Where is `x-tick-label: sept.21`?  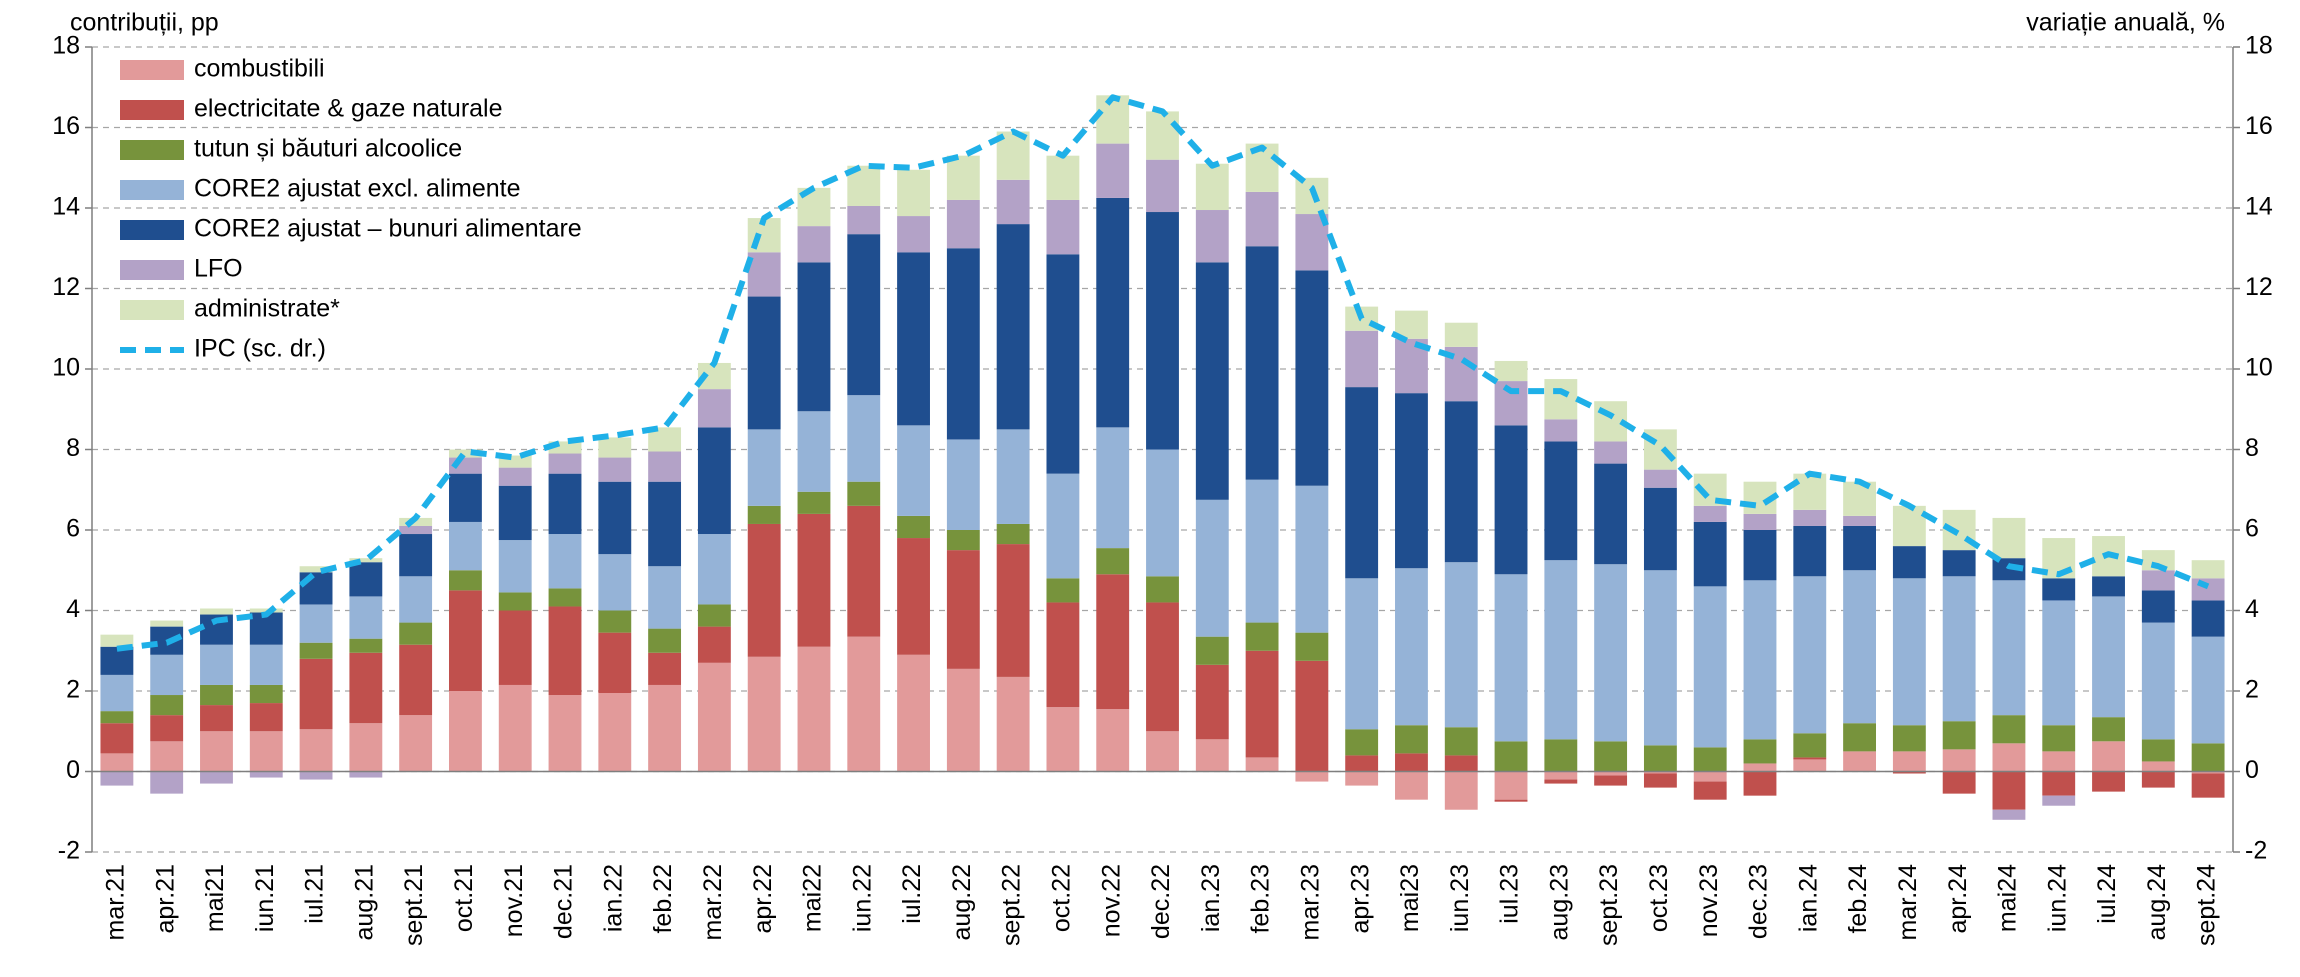
x-tick-label: sept.21 is located at coordinates (414, 905).